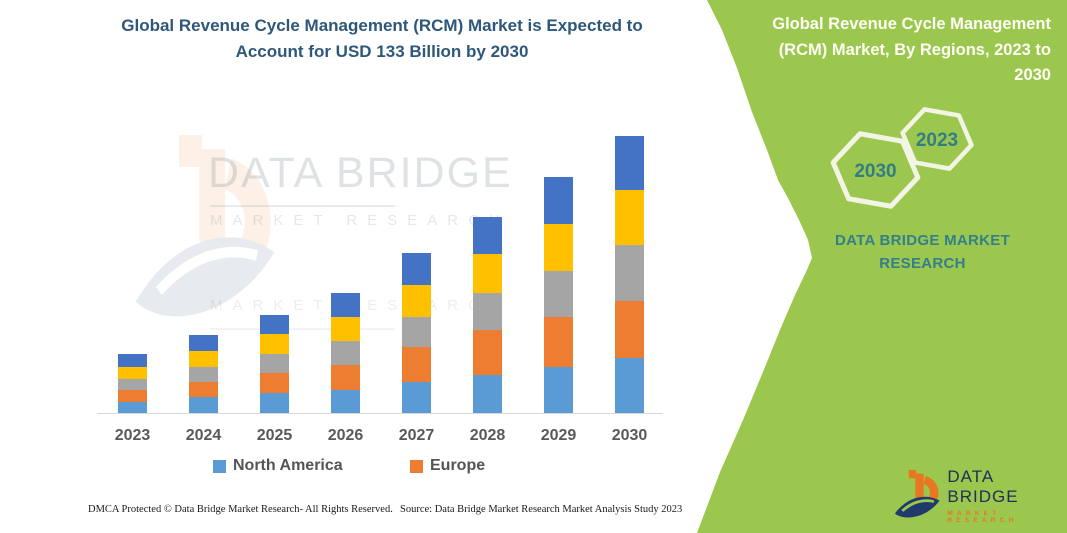 The height and width of the screenshot is (533, 1067). Describe the element at coordinates (922, 252) in the screenshot. I see `brand-wordmark: DATA BRIDGE MARKET RESEARCH` at that location.